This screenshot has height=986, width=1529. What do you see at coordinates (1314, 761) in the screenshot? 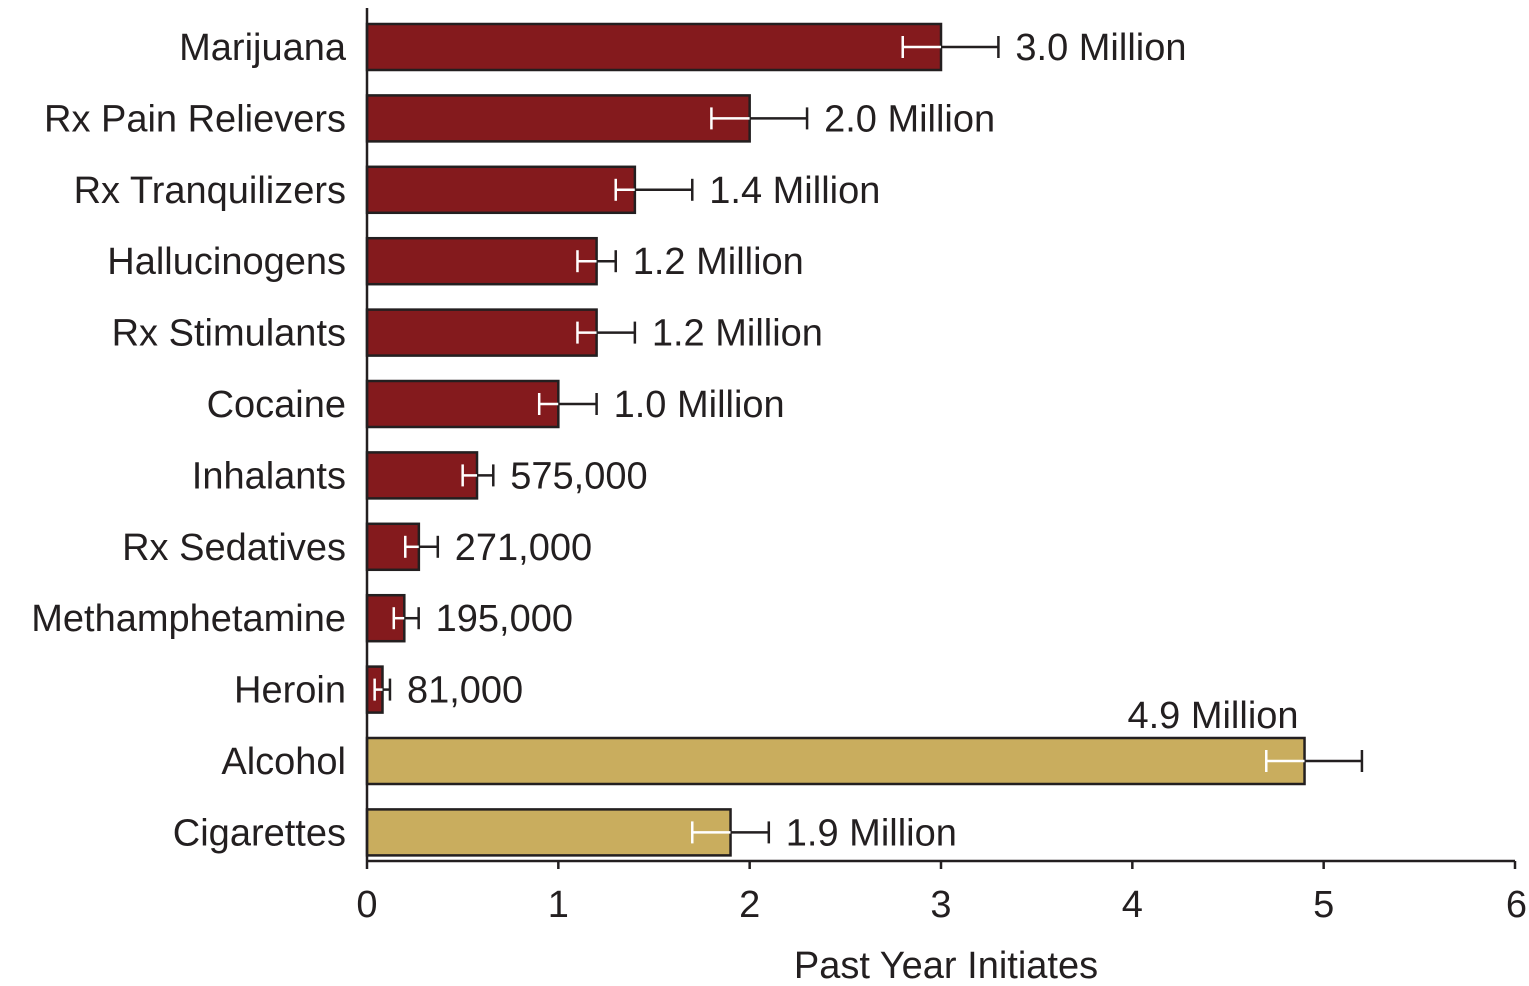
I see `error-bar-alcohol` at bounding box center [1314, 761].